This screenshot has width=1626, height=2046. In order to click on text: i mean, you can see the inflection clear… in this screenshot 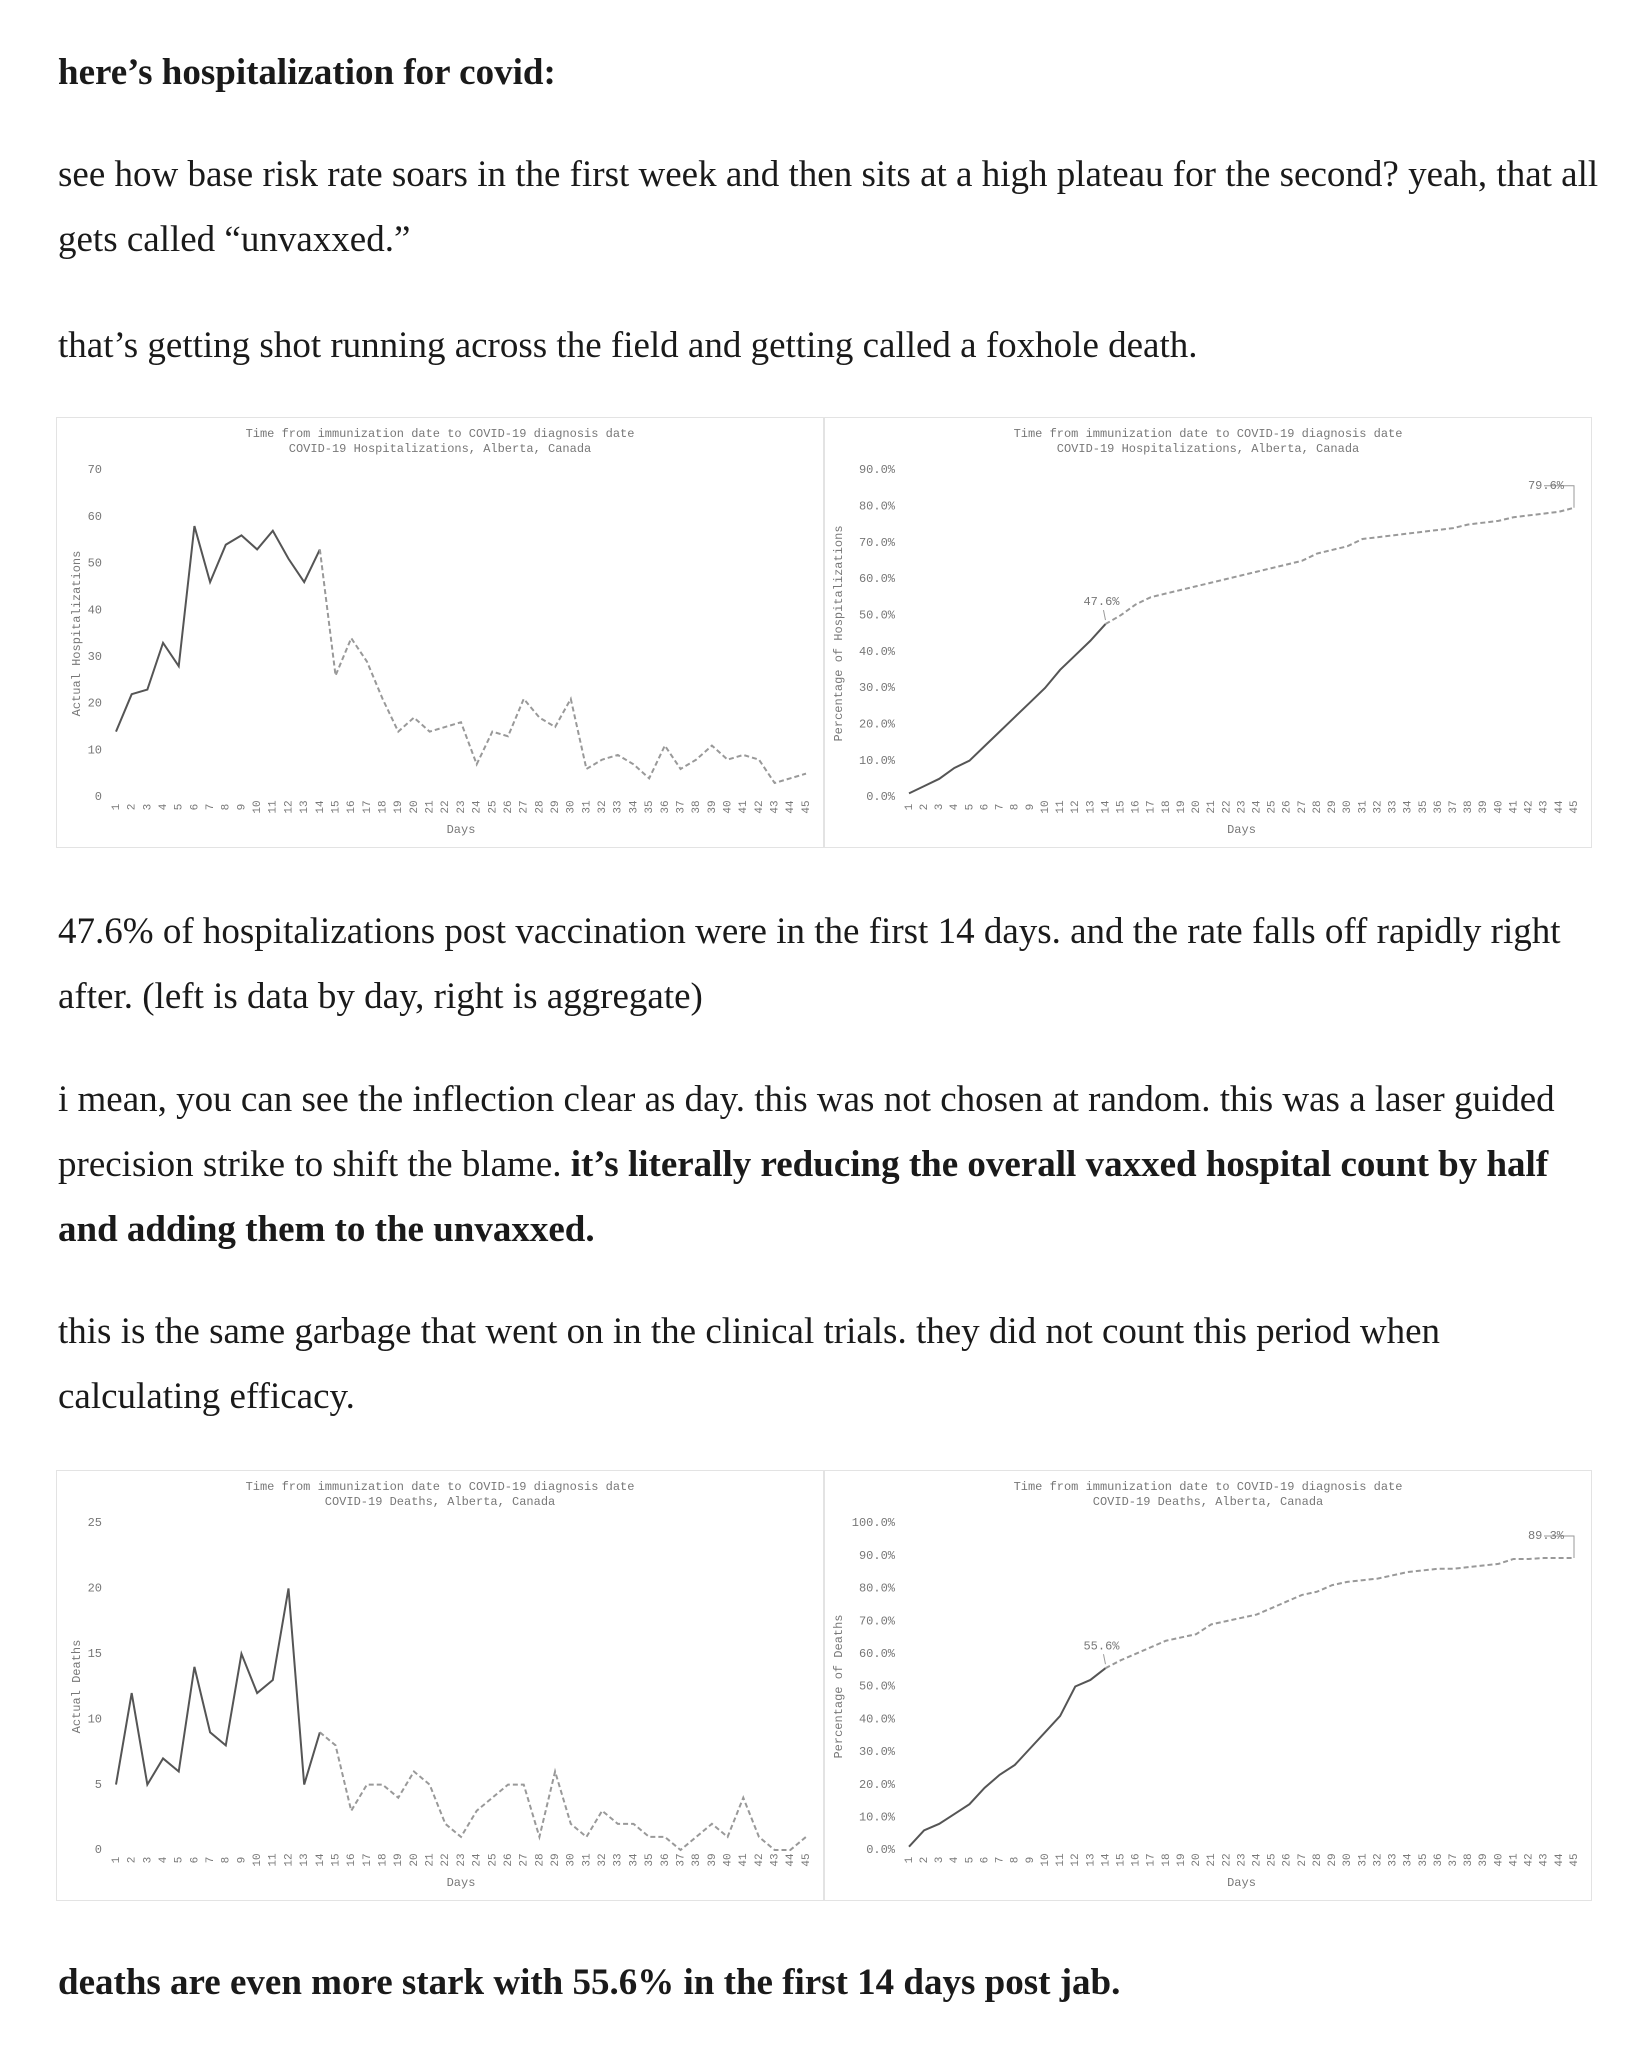, I will do `click(806, 1132)`.